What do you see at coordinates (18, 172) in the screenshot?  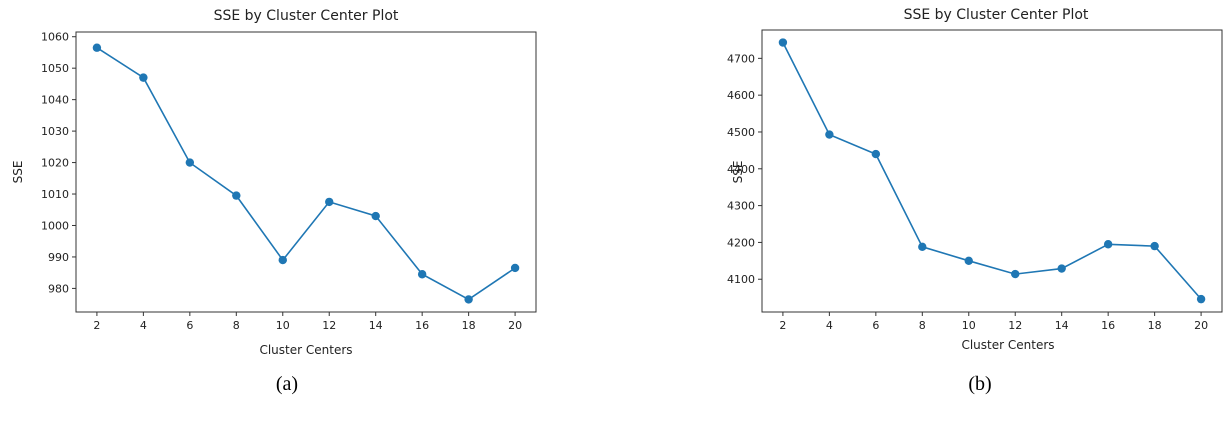 I see `chart-a-y-label: SSE` at bounding box center [18, 172].